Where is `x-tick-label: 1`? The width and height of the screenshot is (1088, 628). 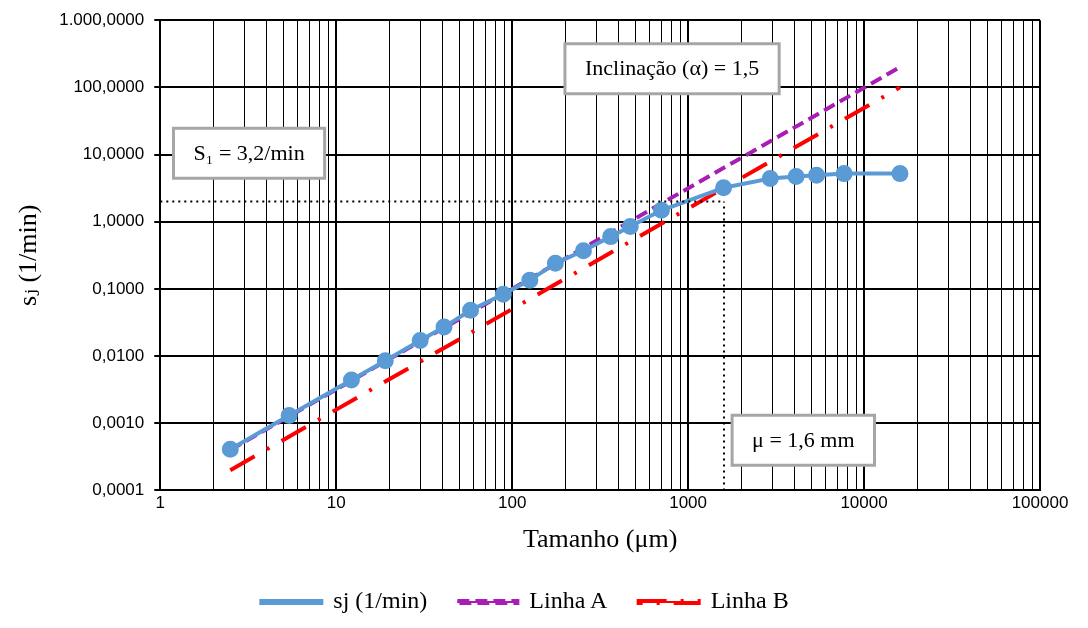
x-tick-label: 1 is located at coordinates (160, 503).